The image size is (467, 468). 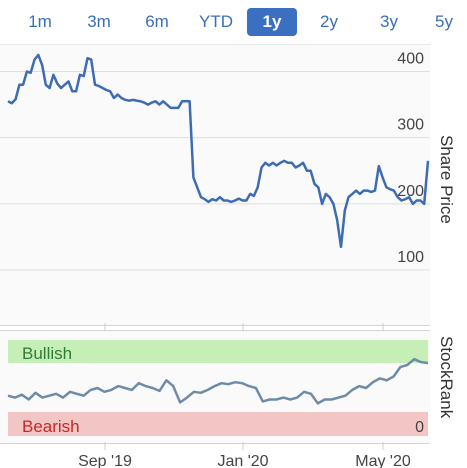 What do you see at coordinates (410, 191) in the screenshot?
I see `y-tick-label: 200` at bounding box center [410, 191].